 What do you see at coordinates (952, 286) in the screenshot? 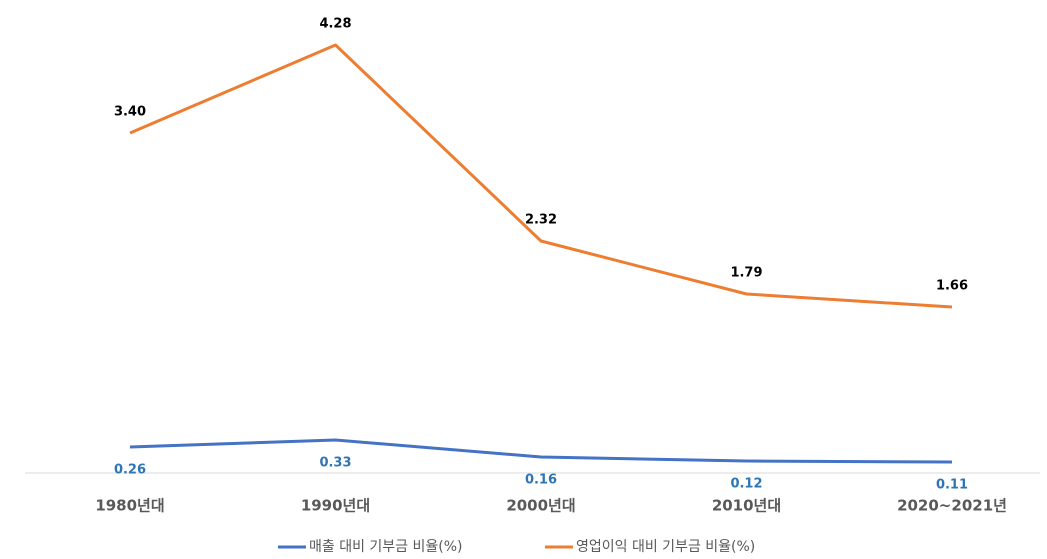
I see `data-label: 1.66` at bounding box center [952, 286].